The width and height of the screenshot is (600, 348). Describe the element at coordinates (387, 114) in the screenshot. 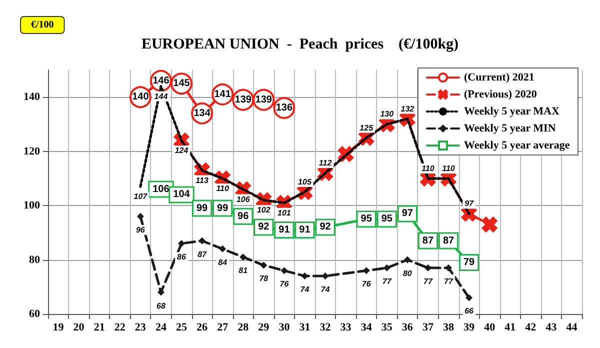

I see `data-label: 130` at that location.